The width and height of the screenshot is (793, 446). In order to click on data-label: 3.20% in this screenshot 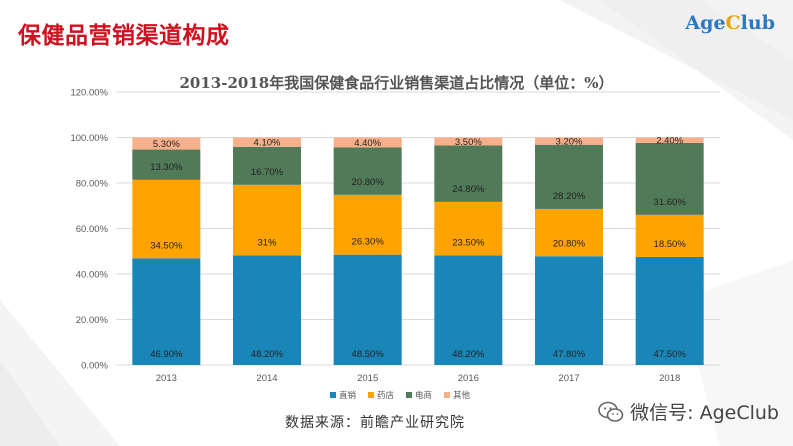, I will do `click(569, 142)`.